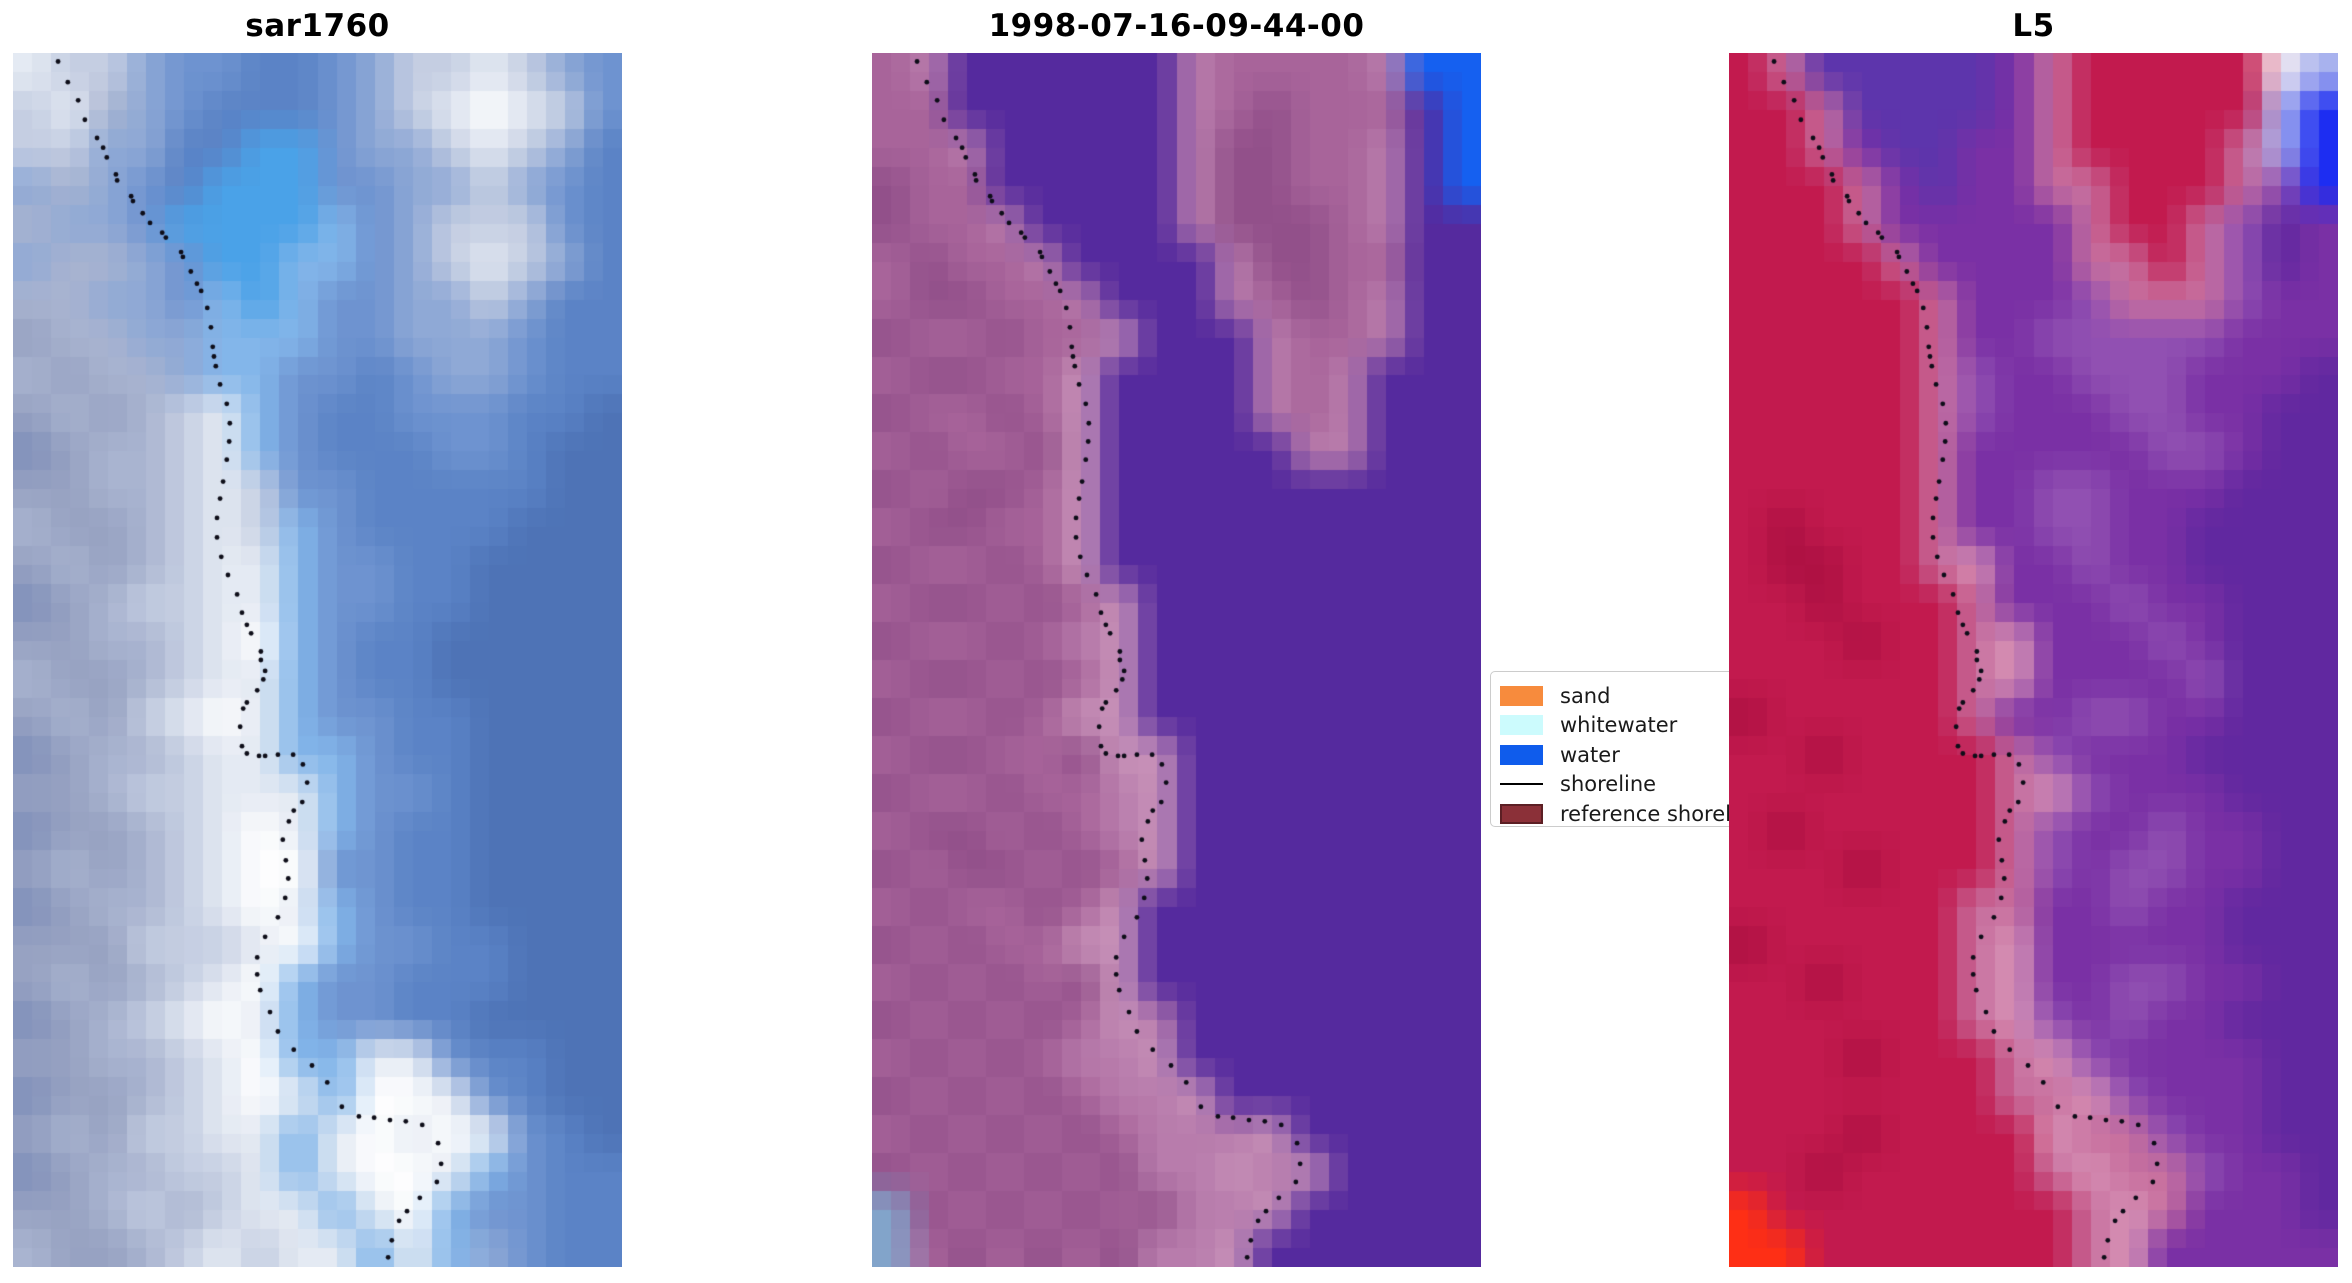 The image size is (2352, 1283). Describe the element at coordinates (1590, 754) in the screenshot. I see `legend-label-water: water` at that location.